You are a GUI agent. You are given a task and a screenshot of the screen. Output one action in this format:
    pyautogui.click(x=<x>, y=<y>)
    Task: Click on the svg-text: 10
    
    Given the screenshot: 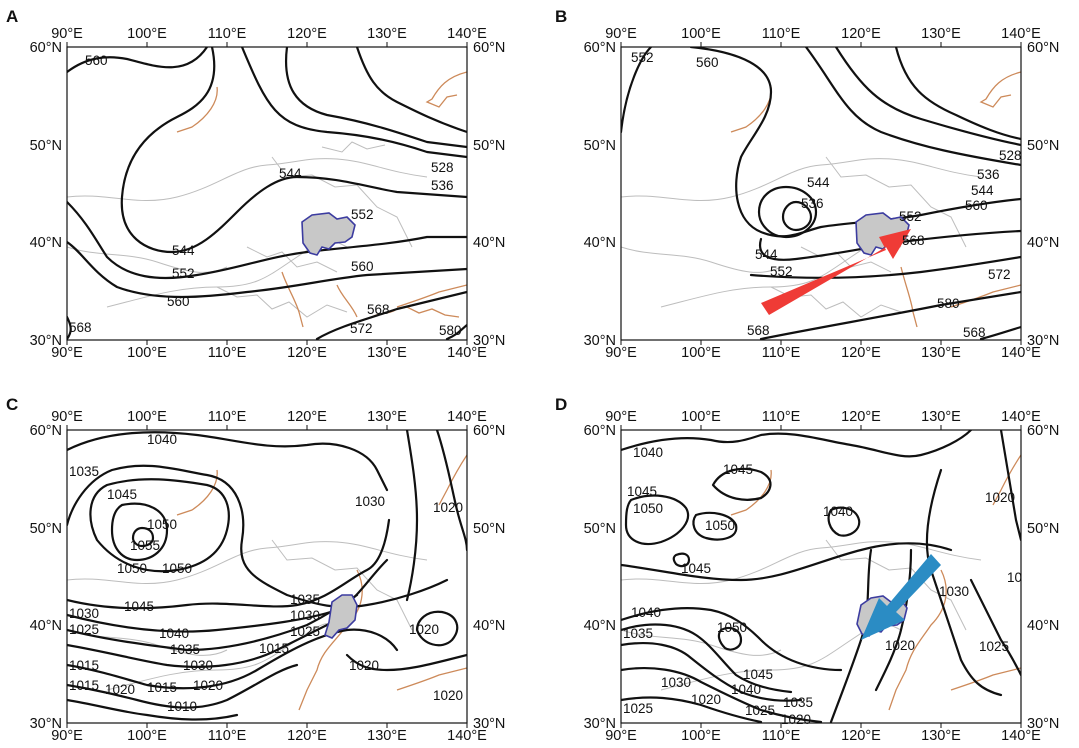 What is the action you would take?
    pyautogui.click(x=1014, y=577)
    